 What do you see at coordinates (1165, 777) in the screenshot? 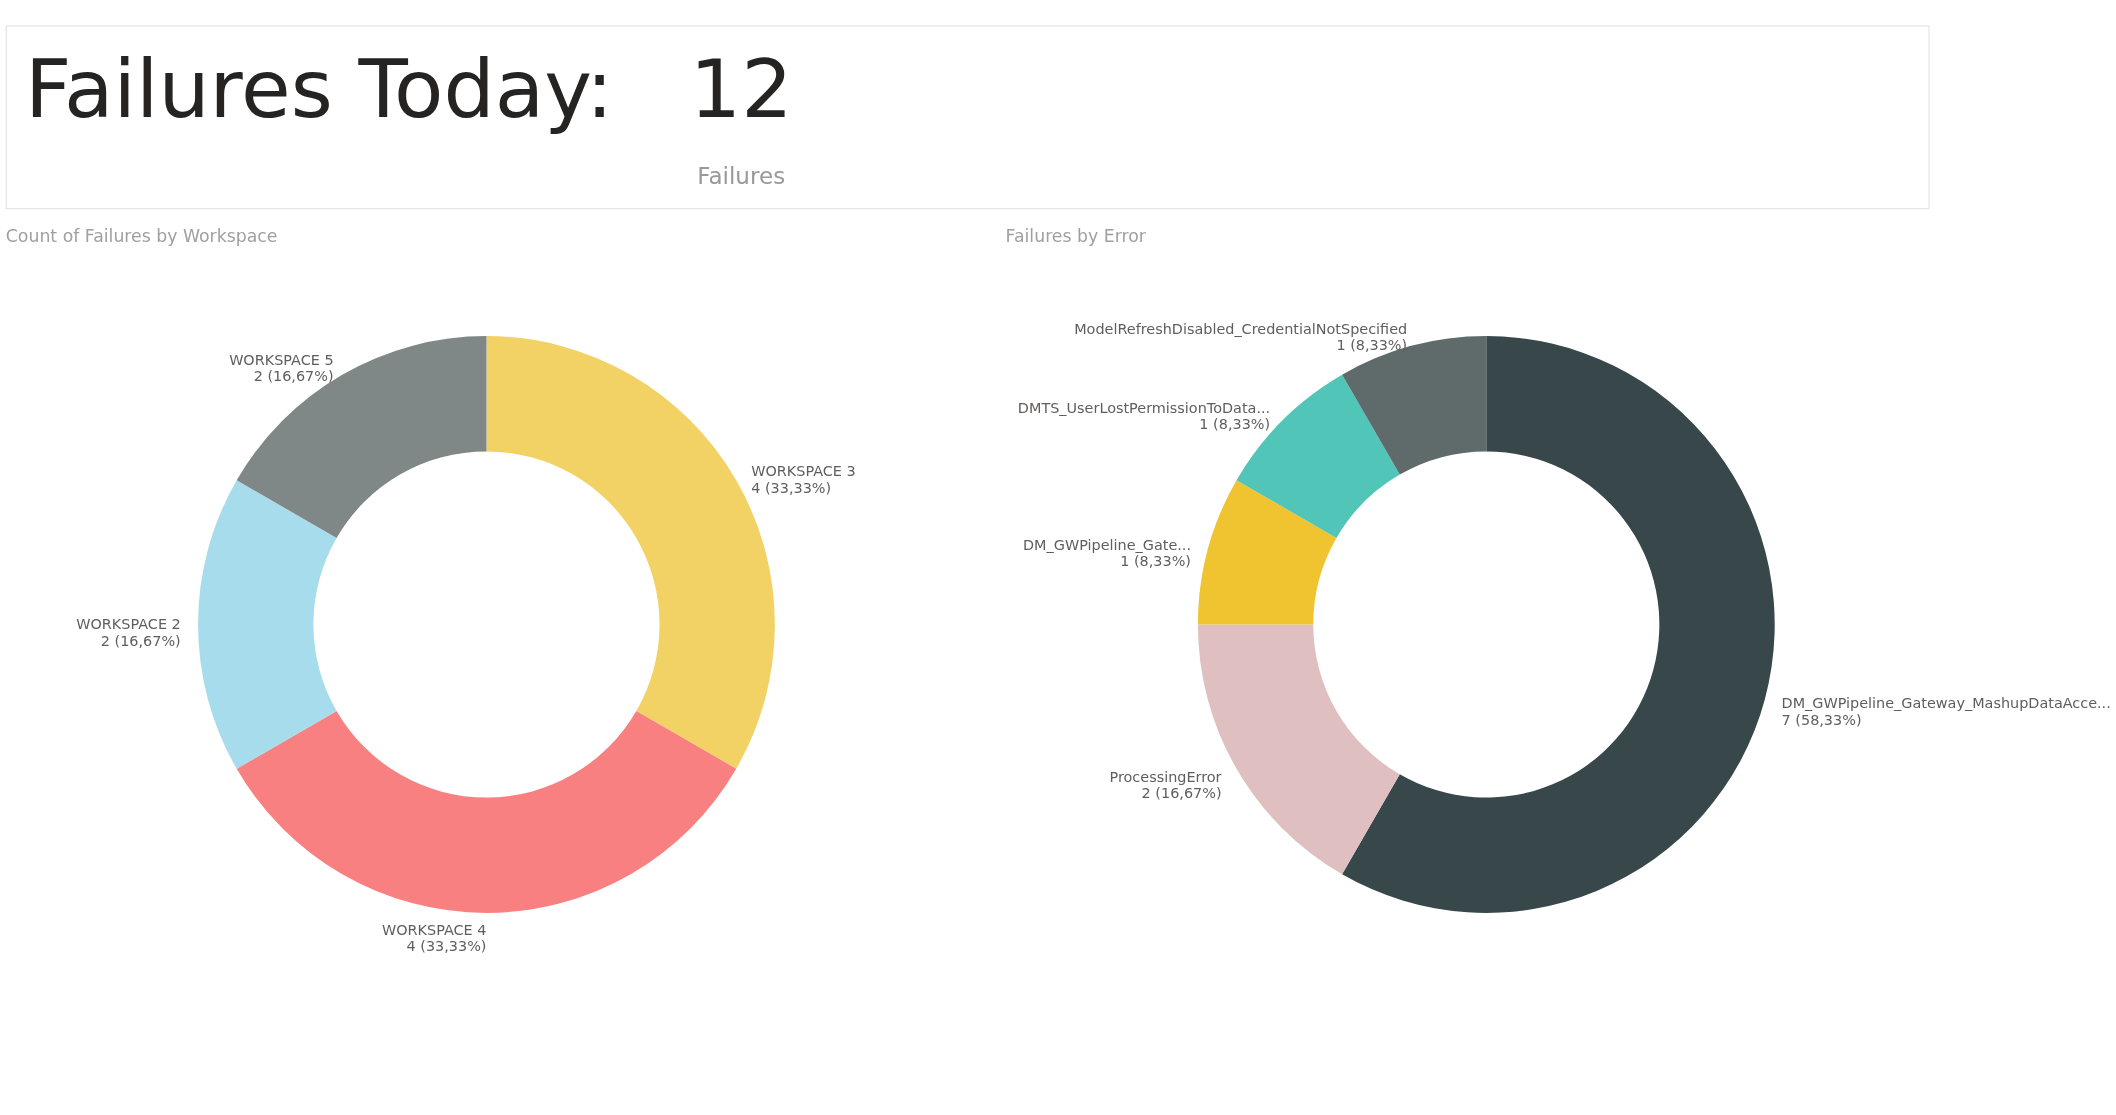
I see `slice-label: ProcessingError` at bounding box center [1165, 777].